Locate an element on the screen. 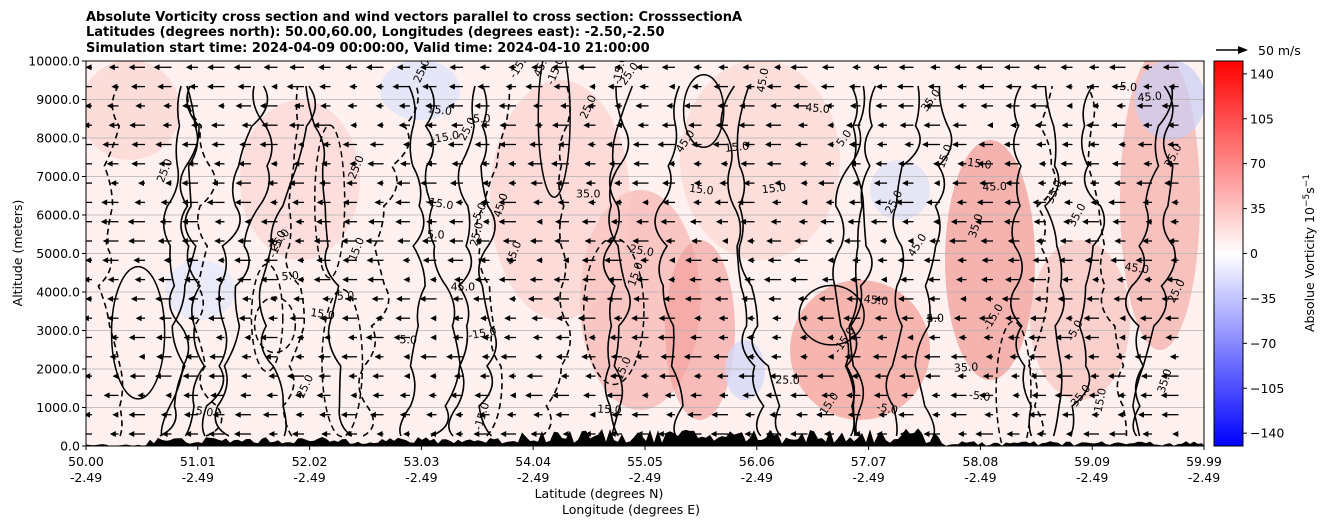 The width and height of the screenshot is (1332, 526). quiver-key-arrow-head is located at coordinates (1243, 50).